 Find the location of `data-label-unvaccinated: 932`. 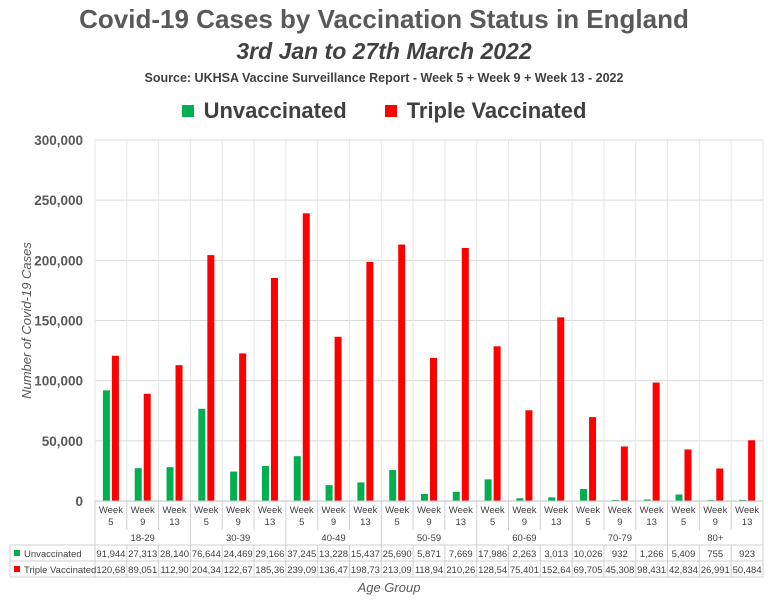

data-label-unvaccinated: 932 is located at coordinates (620, 554).